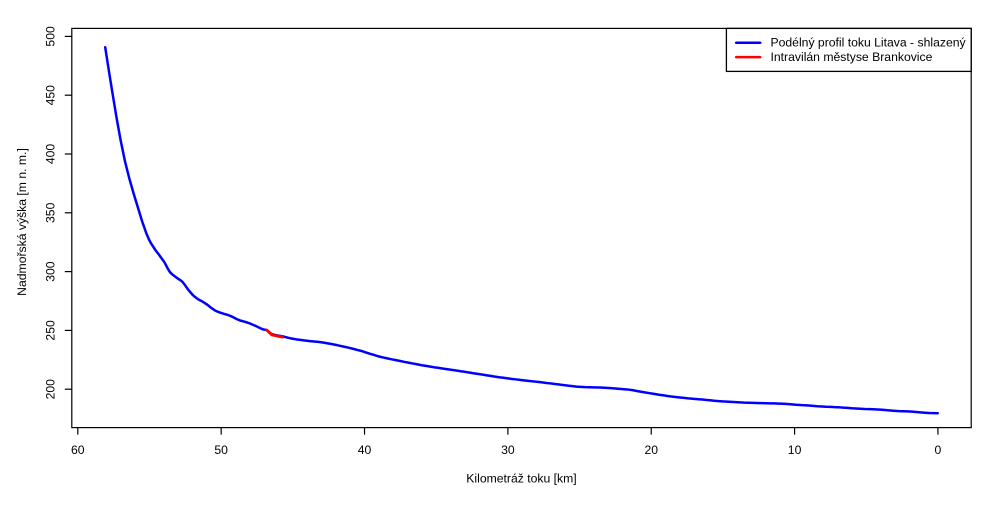  I want to click on x-tick-label: 0, so click(938, 450).